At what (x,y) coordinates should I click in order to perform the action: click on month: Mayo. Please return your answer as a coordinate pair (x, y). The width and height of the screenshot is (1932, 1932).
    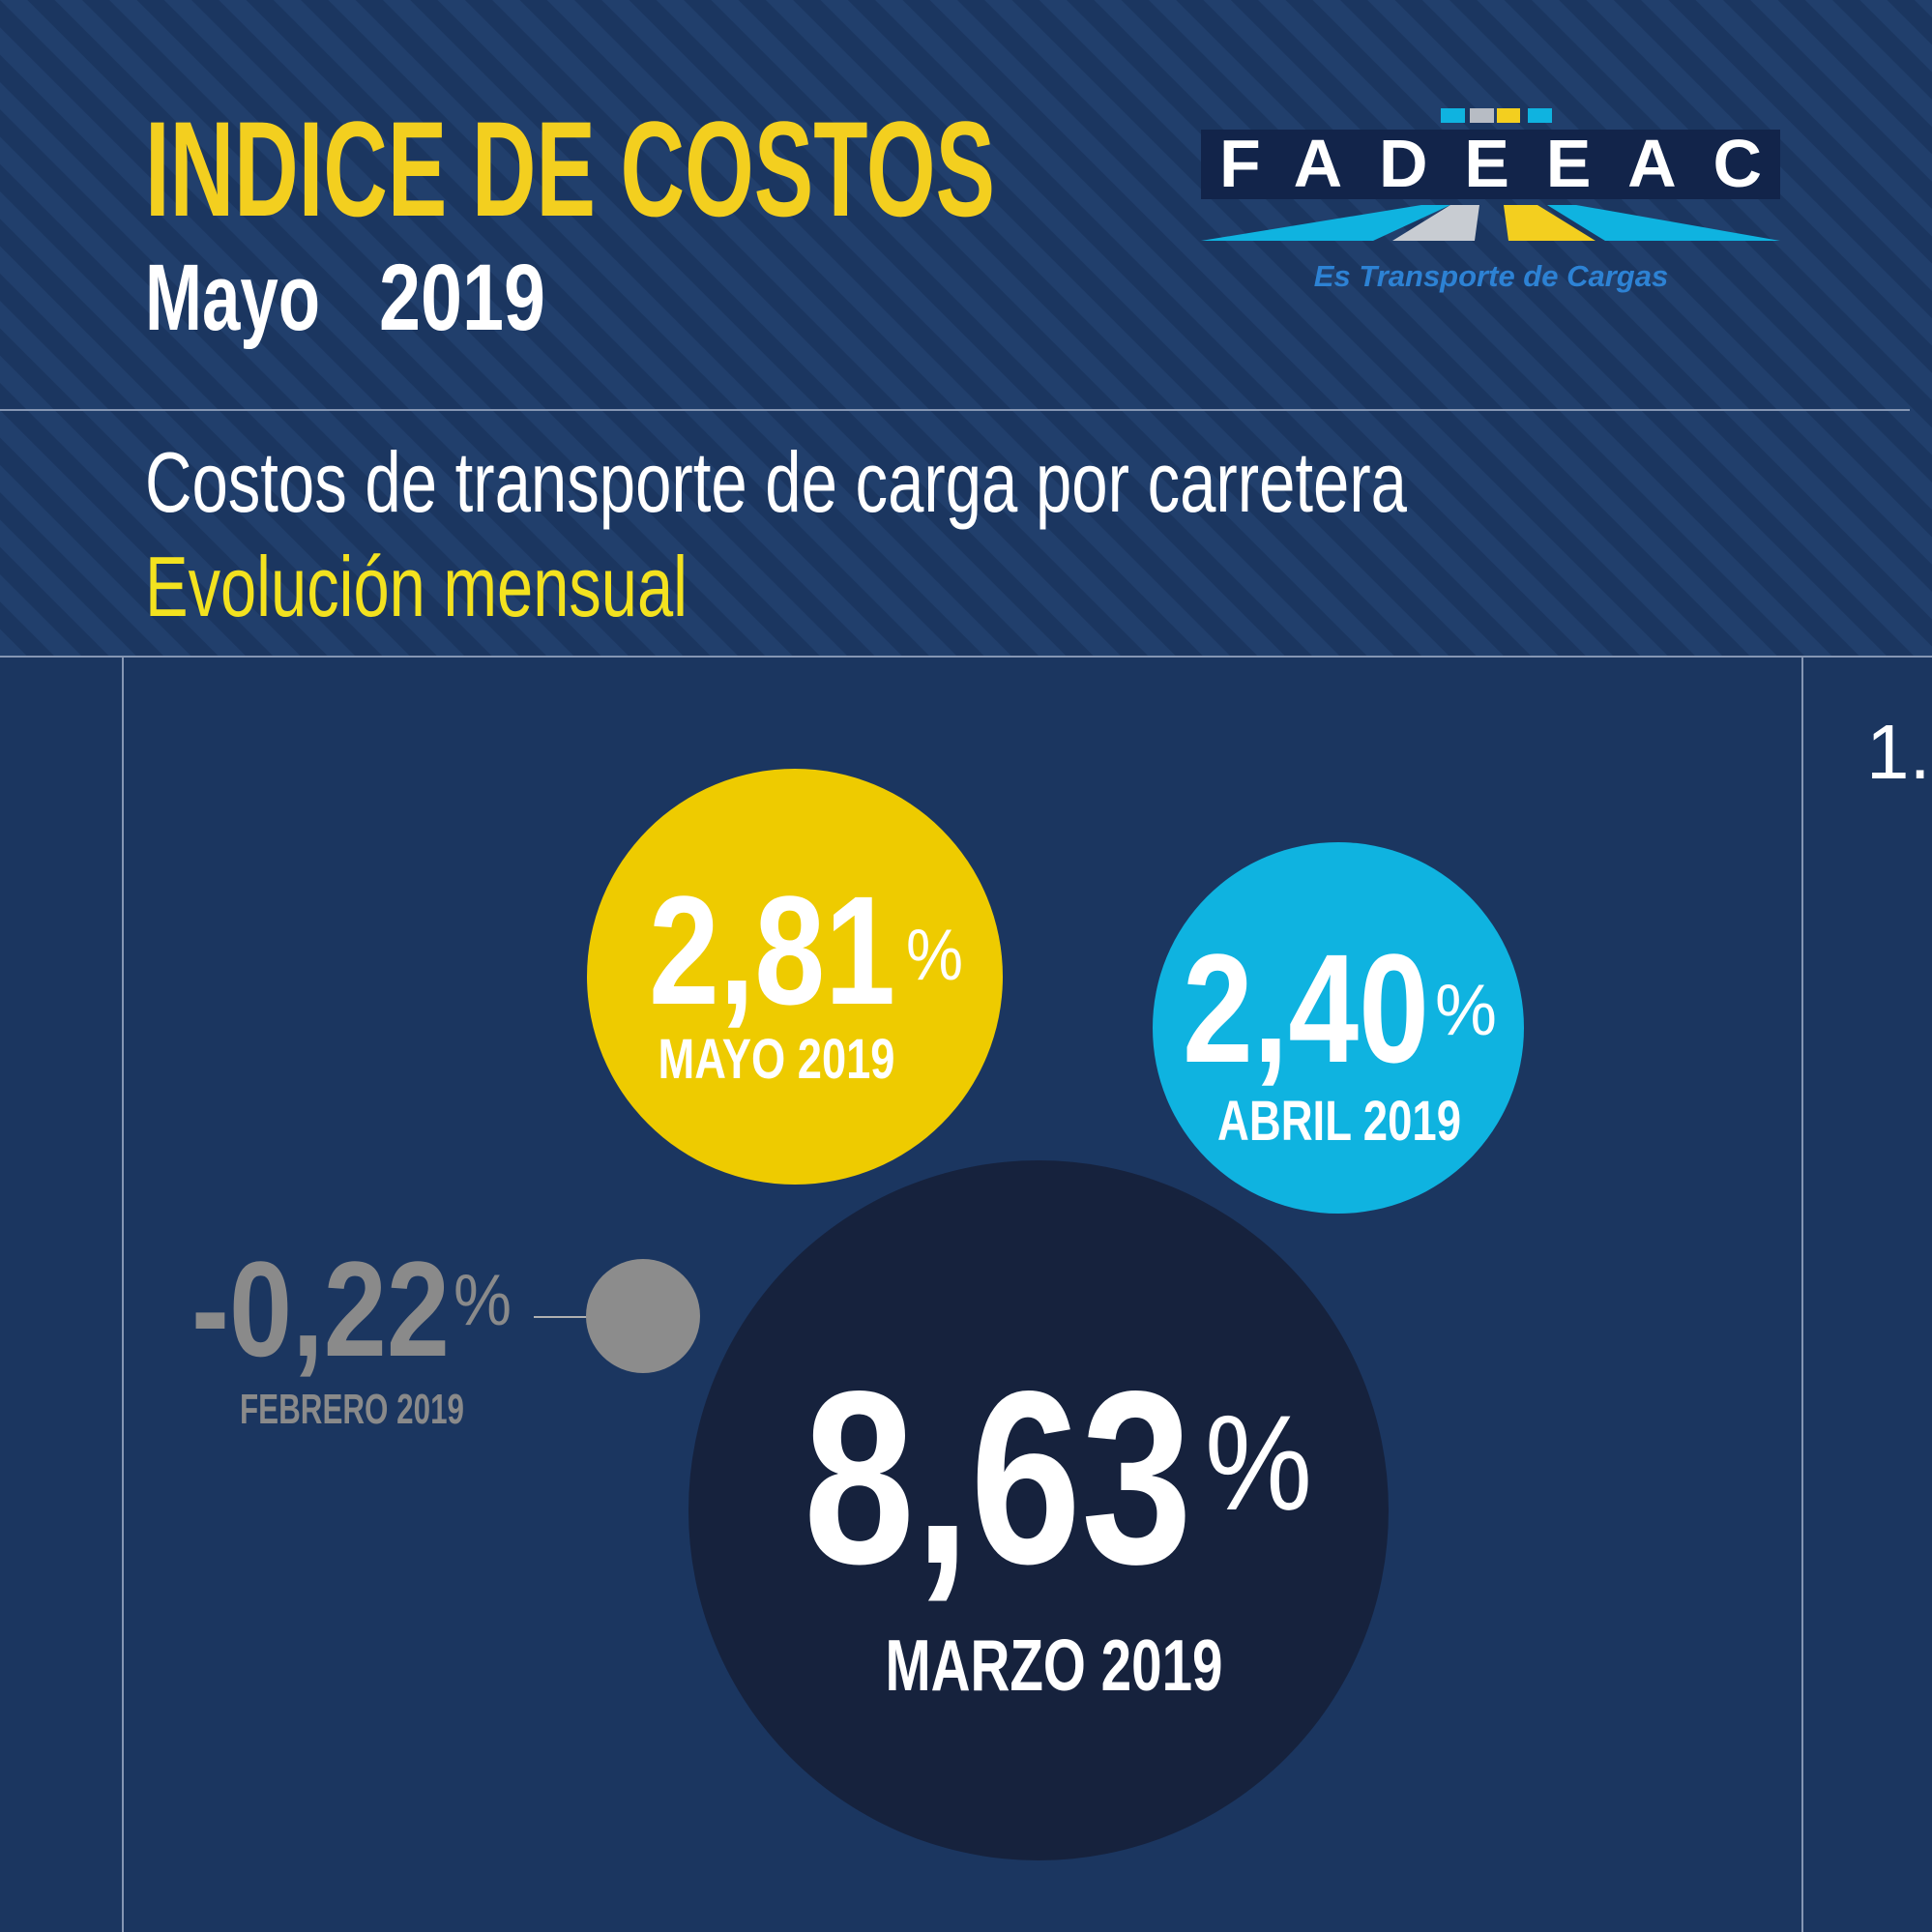
    Looking at the image, I should click on (232, 297).